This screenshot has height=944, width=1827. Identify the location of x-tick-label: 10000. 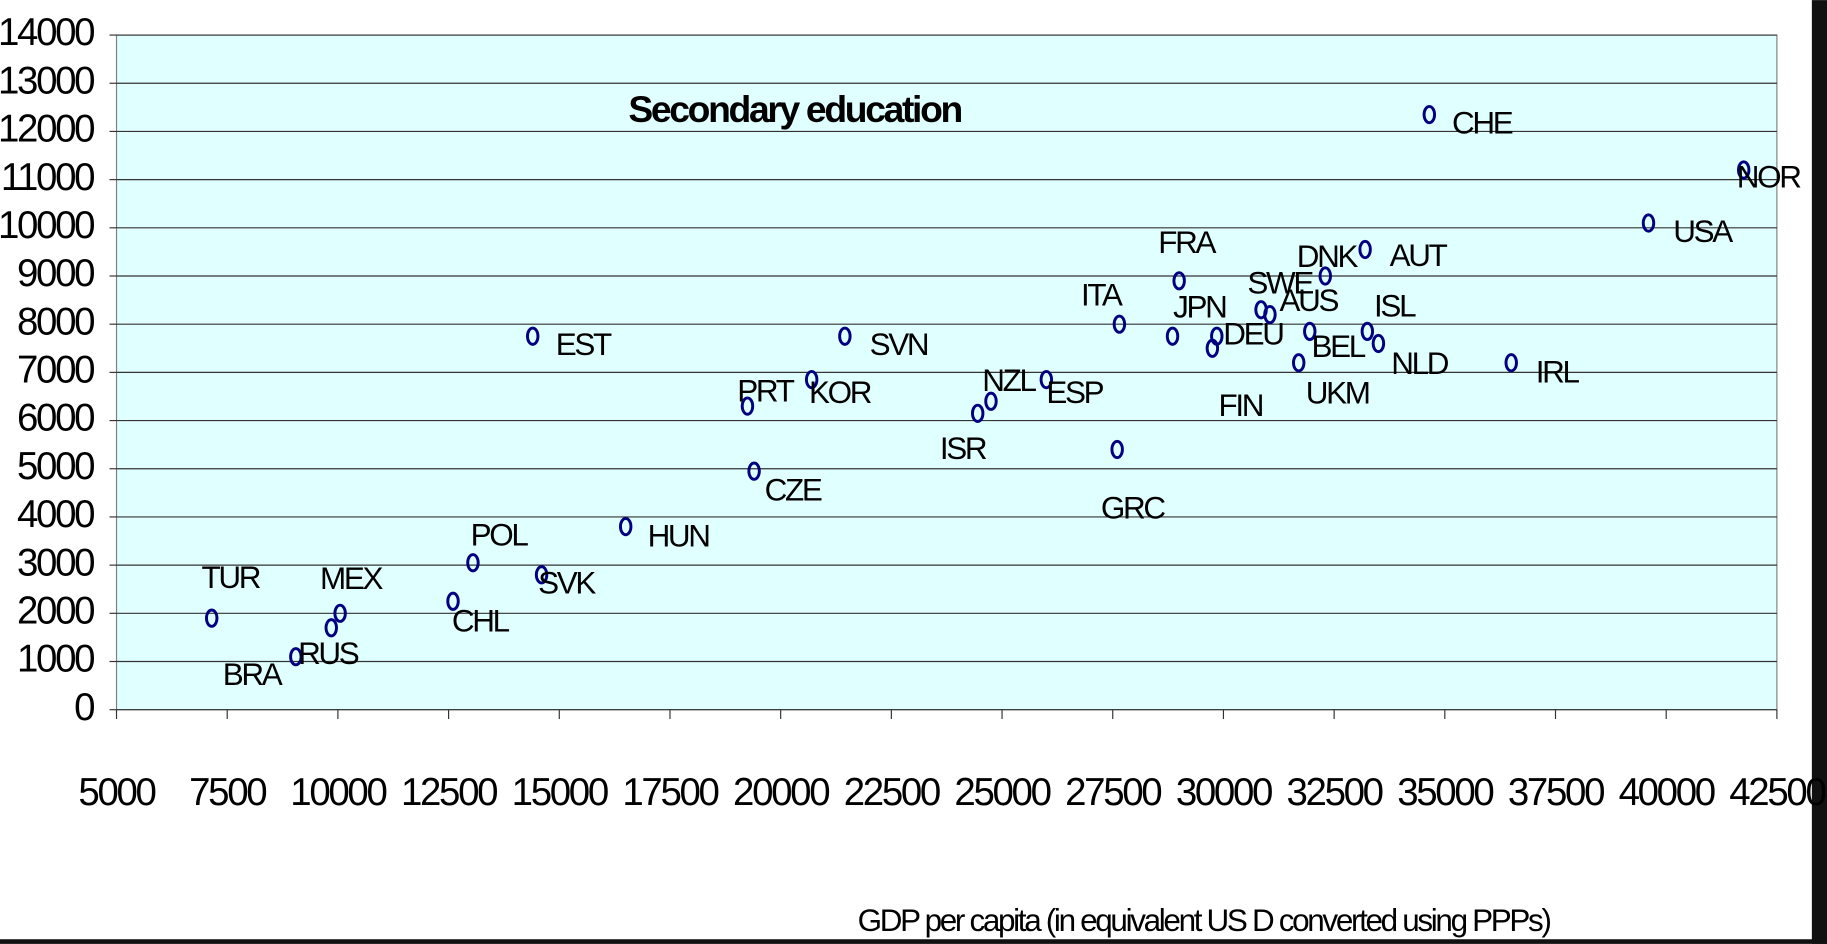
(338, 792).